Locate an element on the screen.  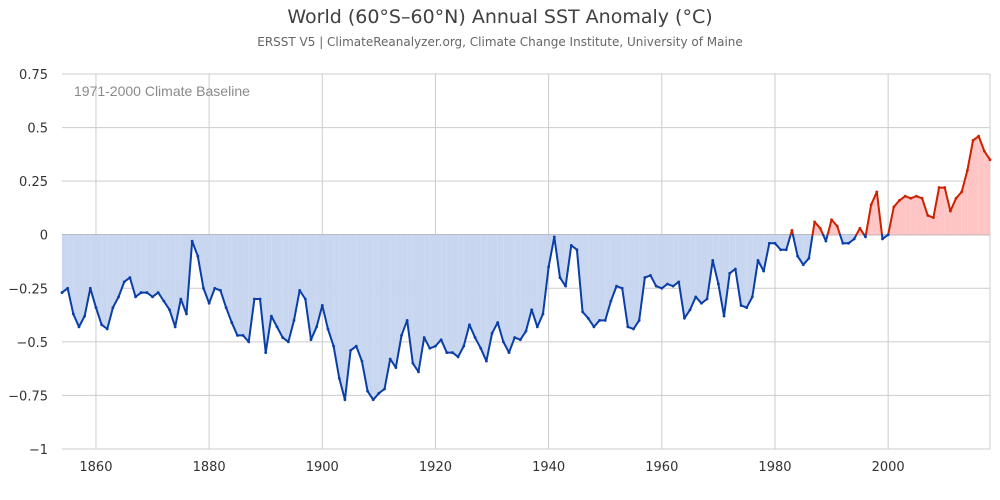
x-tick-label: 1900 is located at coordinates (322, 467).